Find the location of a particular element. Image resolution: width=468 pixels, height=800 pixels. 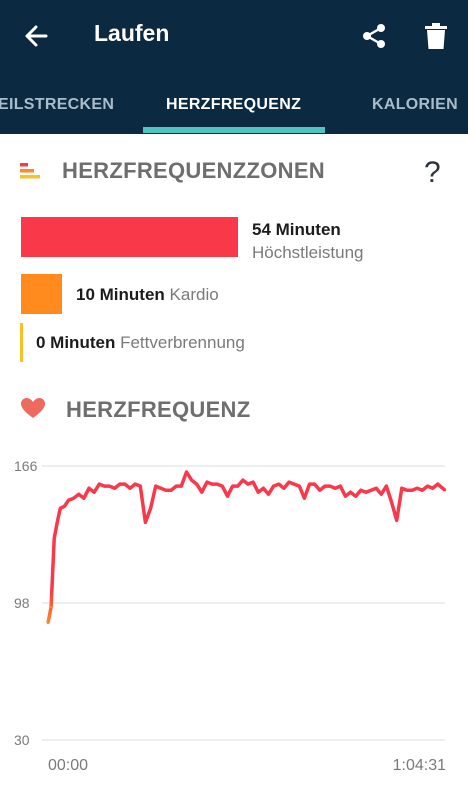

page-title: Laufen is located at coordinates (132, 33).